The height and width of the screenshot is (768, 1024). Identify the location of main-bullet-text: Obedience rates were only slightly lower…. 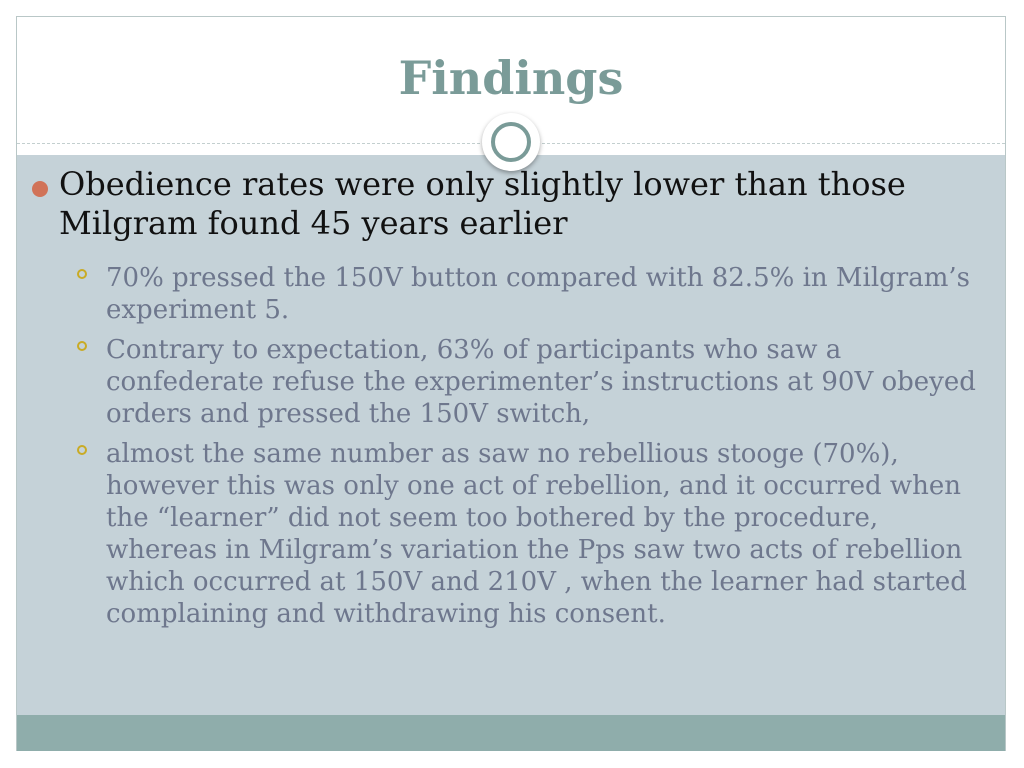
(482, 203).